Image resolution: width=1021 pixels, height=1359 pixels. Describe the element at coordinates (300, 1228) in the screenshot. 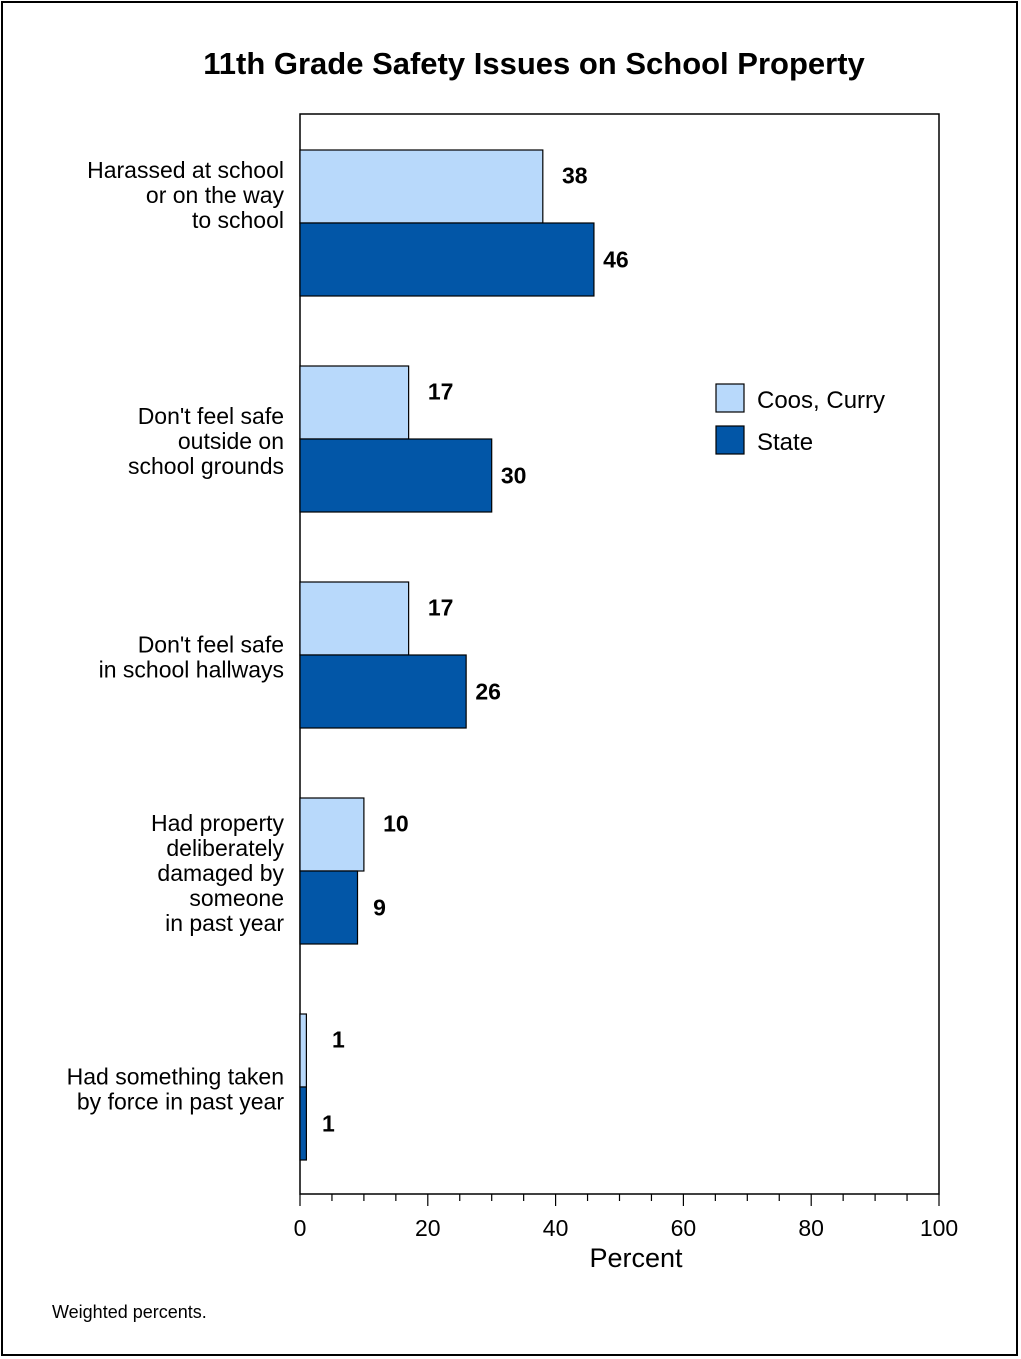

I see `x-tick-label: 0` at that location.